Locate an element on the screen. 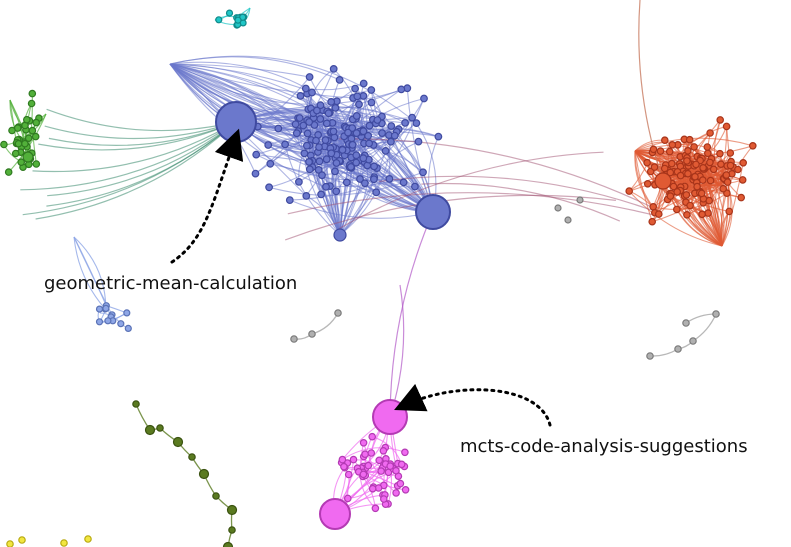 Image resolution: width=791 pixels, height=547 pixels. label-geometric-mean-calculation: geometric-mean-calculation is located at coordinates (170, 283).